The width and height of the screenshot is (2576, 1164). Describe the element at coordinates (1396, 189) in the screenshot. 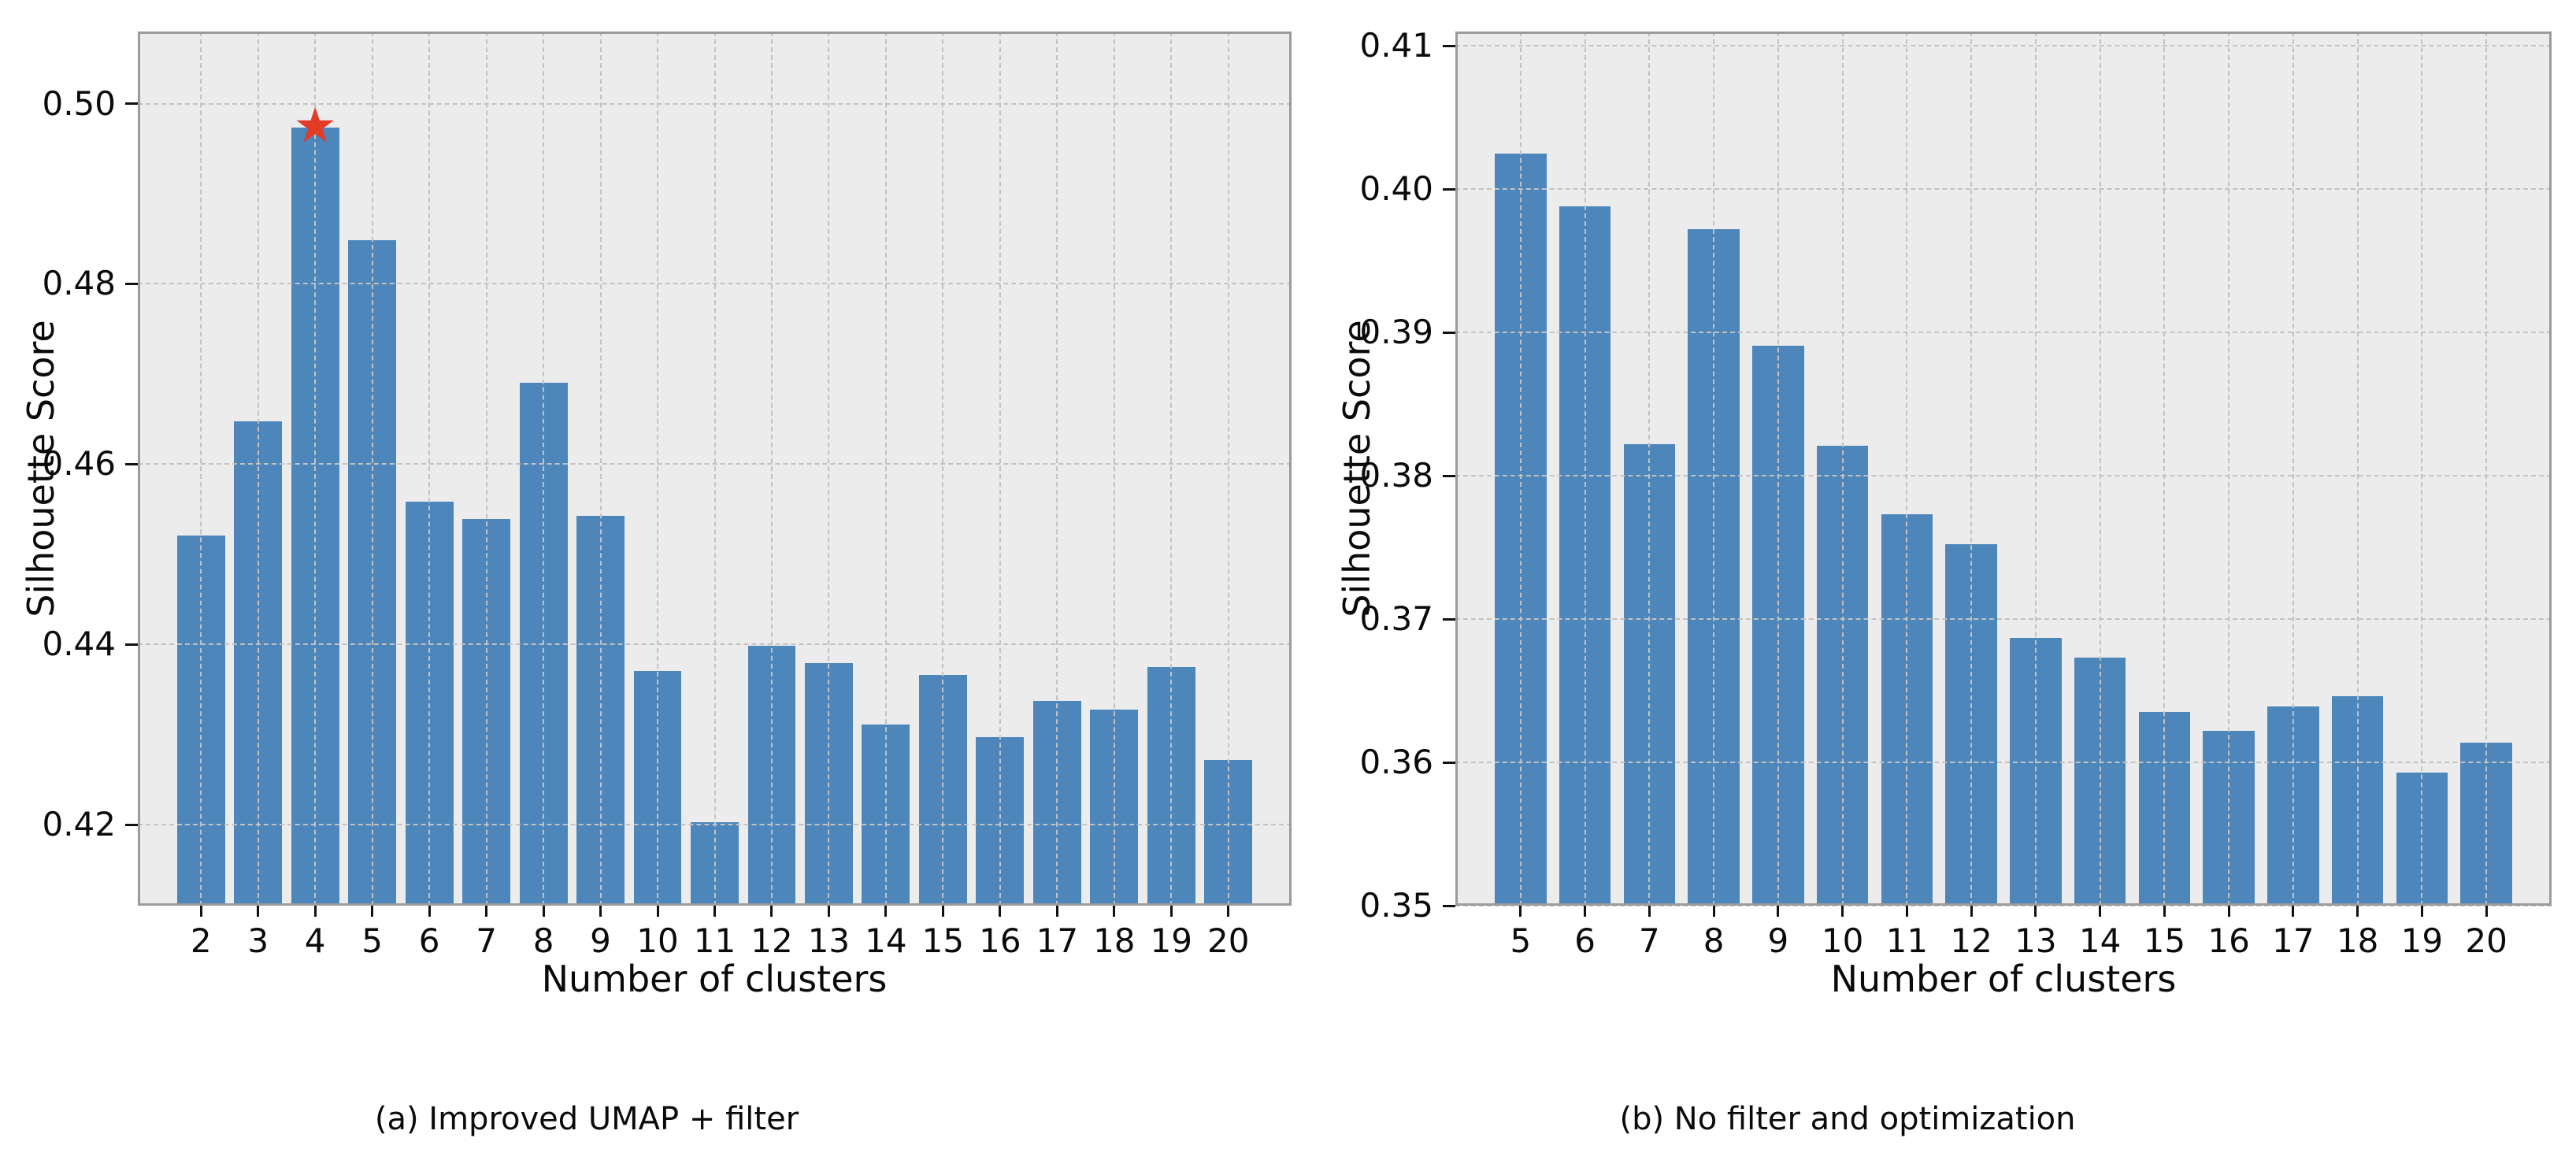

I see `y-tick-label: 0.40` at that location.